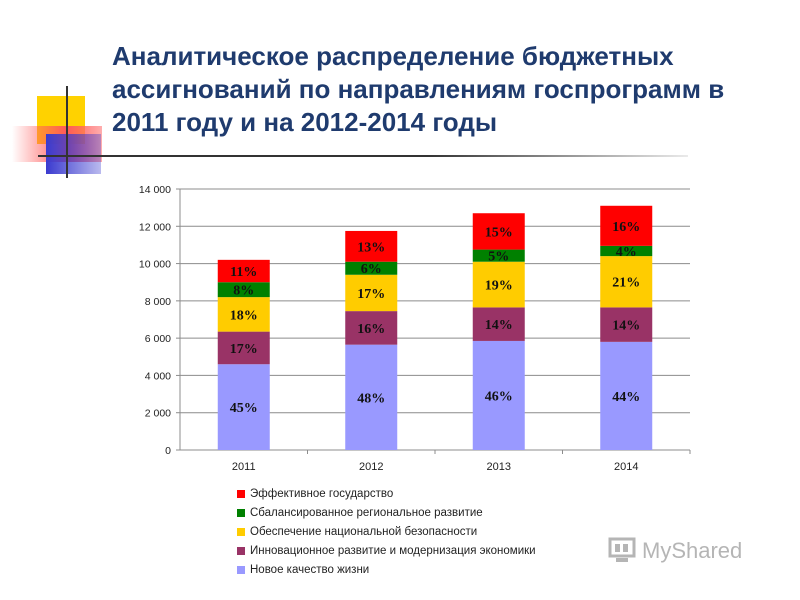 The width and height of the screenshot is (800, 600). I want to click on data-label: 6%, so click(371, 269).